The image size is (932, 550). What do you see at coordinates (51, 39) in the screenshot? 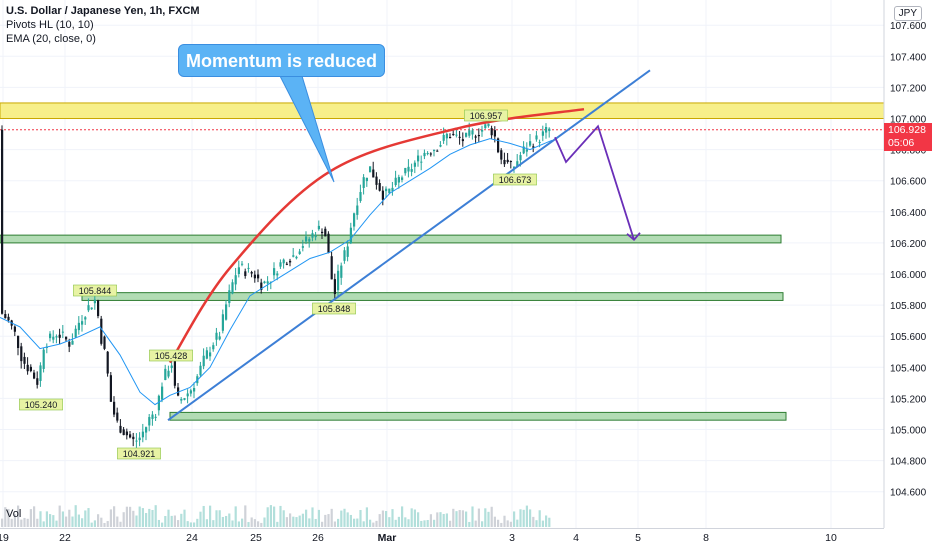
I see `indicator-ema: EMA (20, close, 0)` at bounding box center [51, 39].